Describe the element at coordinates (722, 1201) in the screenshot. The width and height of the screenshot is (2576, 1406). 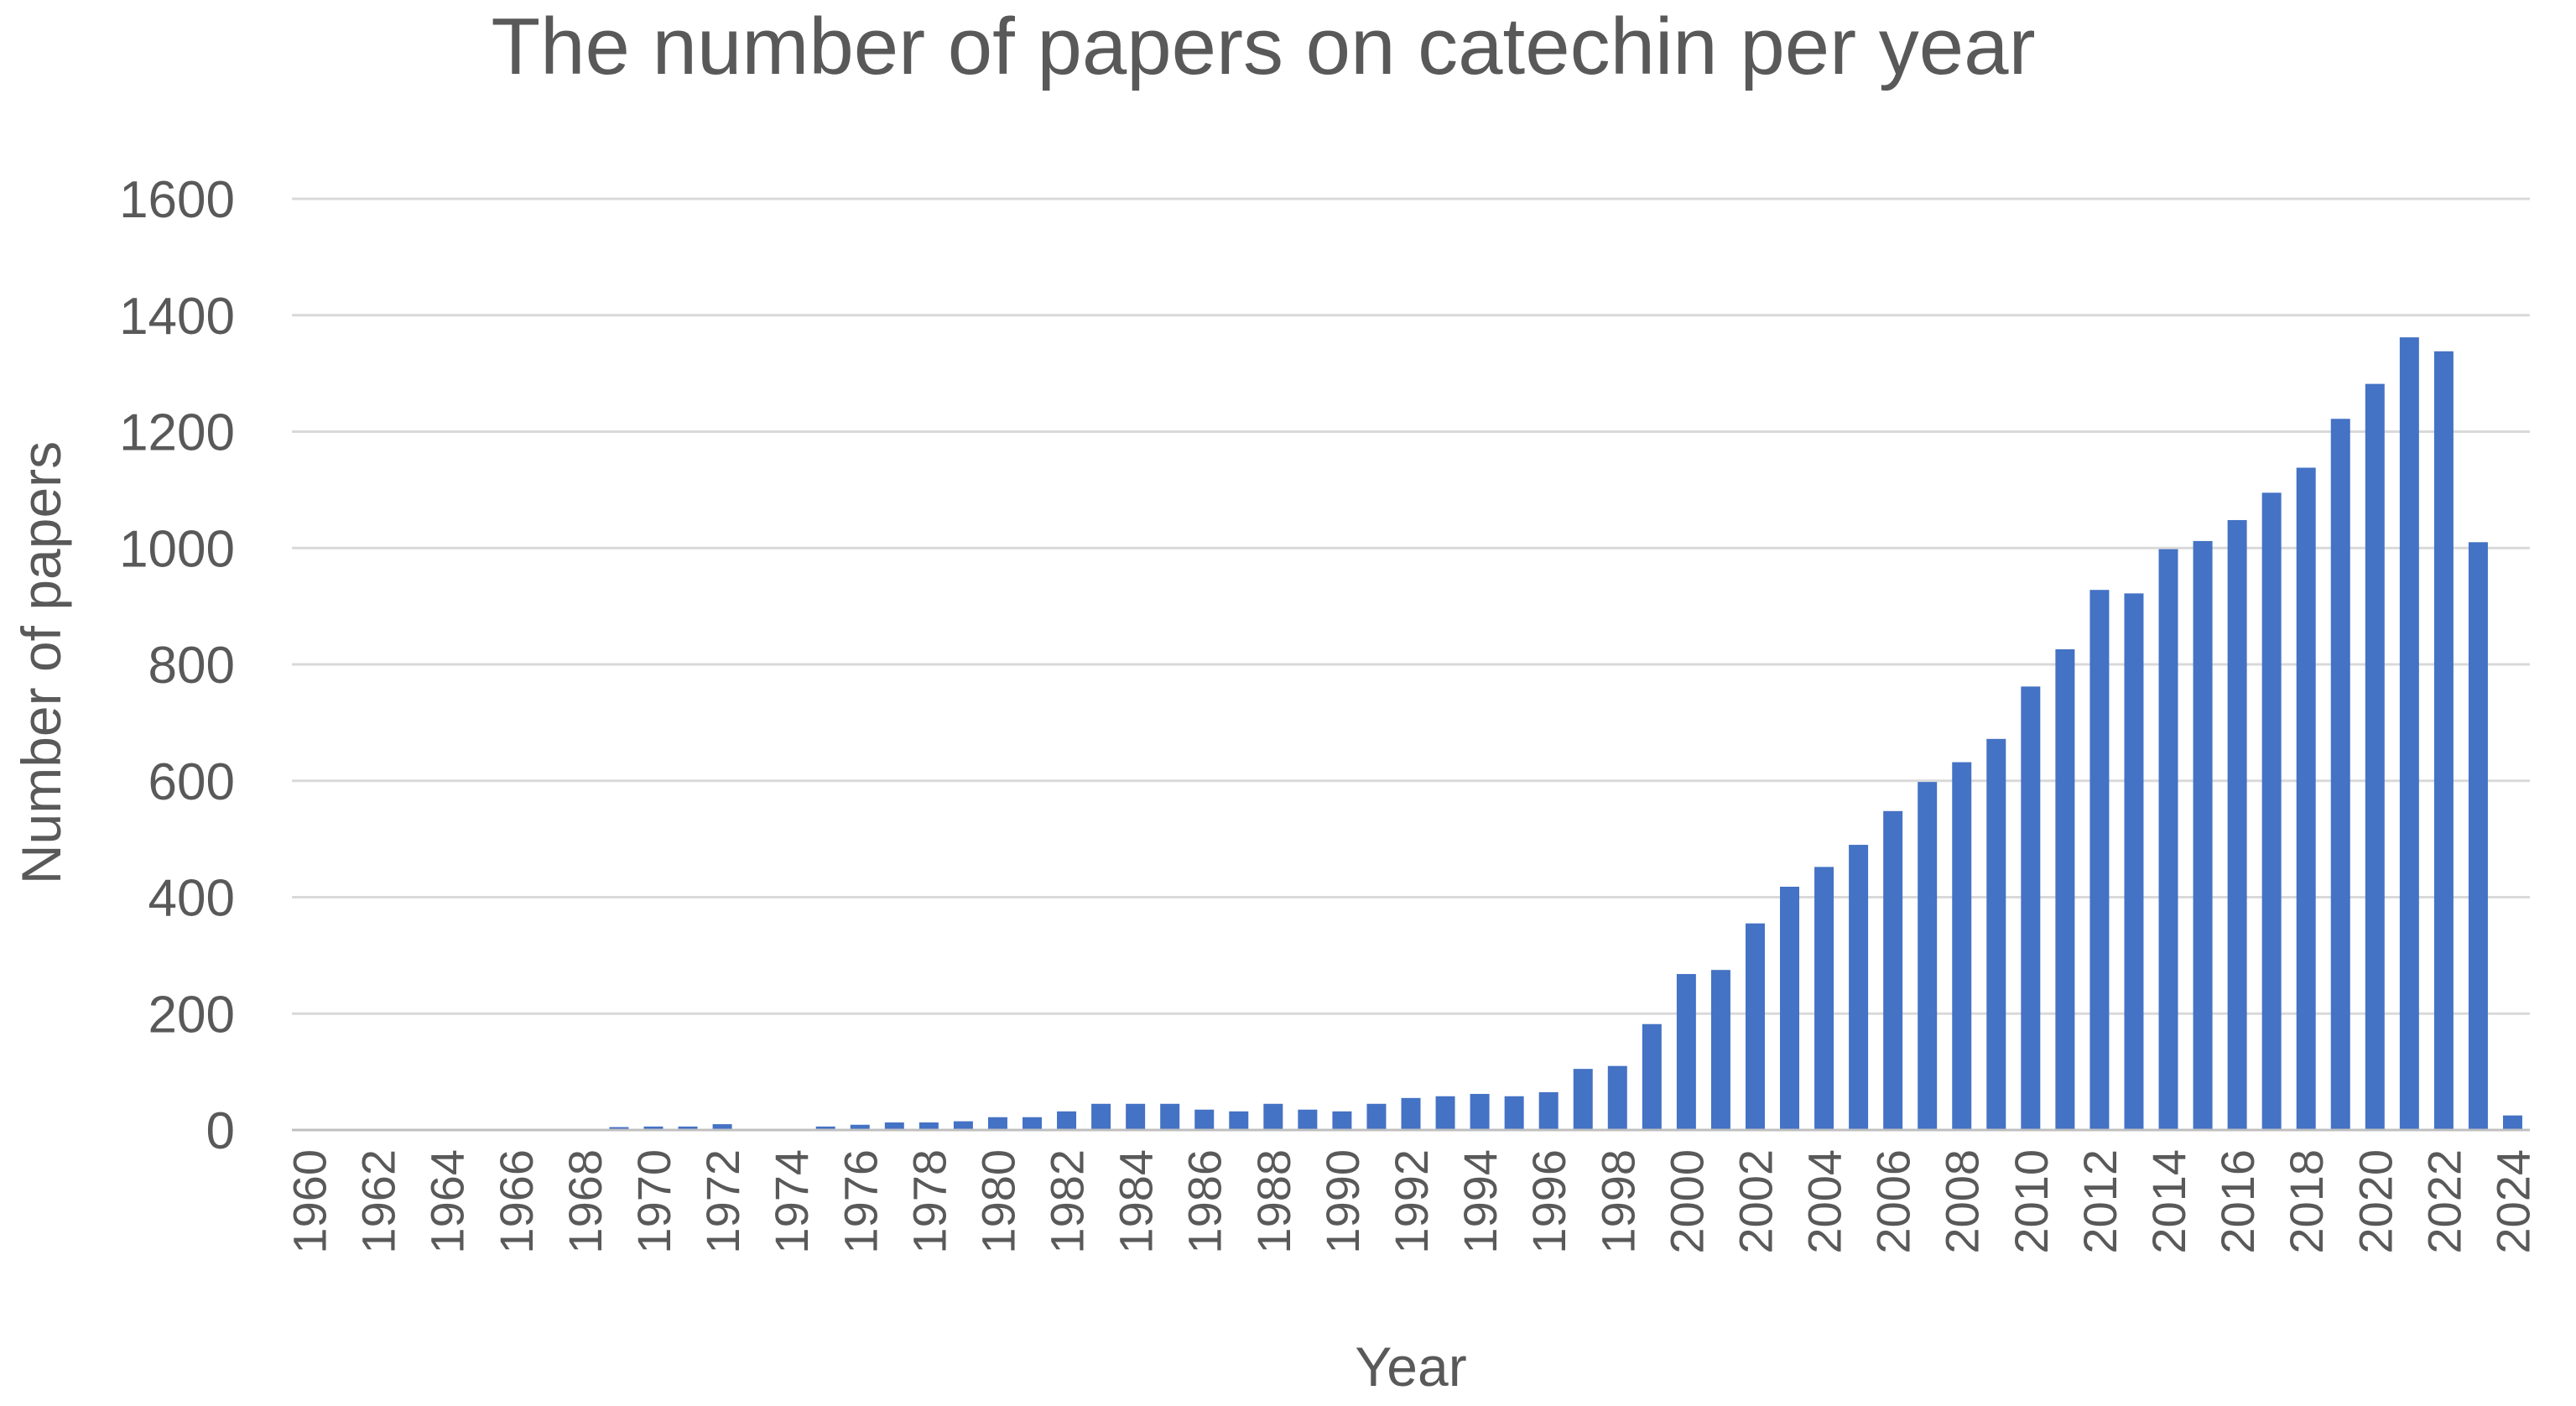
I see `x-tick-label: 1972` at that location.